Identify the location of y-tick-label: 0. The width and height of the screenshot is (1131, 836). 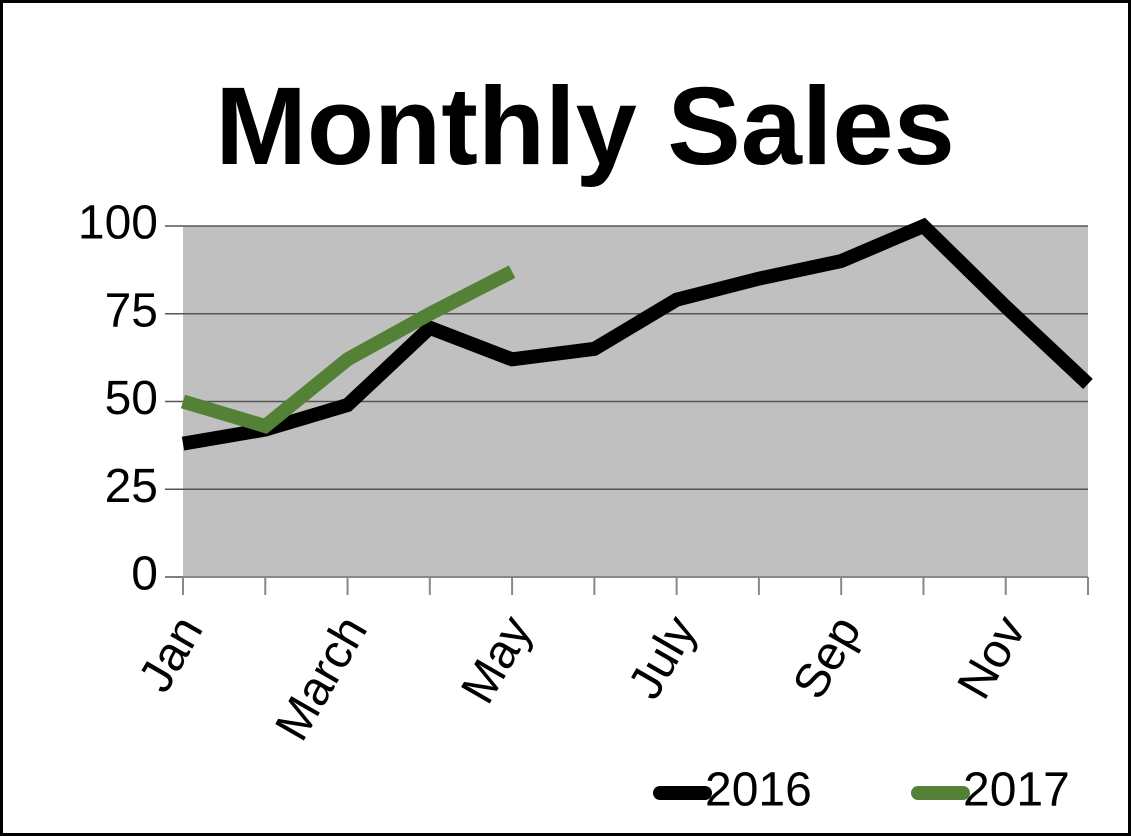
(144, 574).